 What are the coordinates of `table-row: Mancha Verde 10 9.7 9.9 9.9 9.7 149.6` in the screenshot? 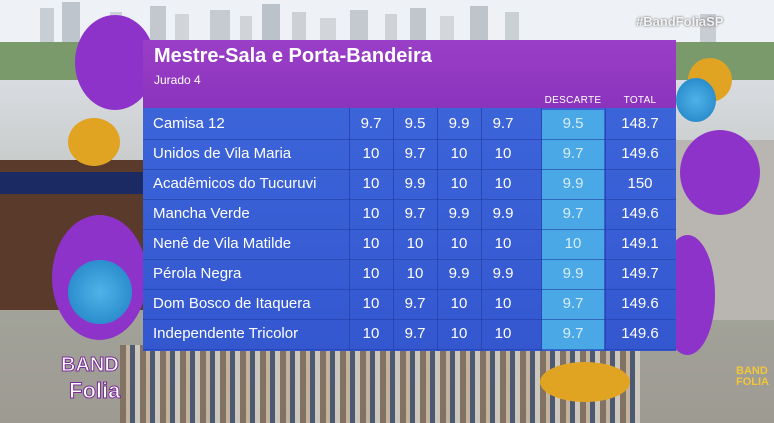 It's located at (409, 215).